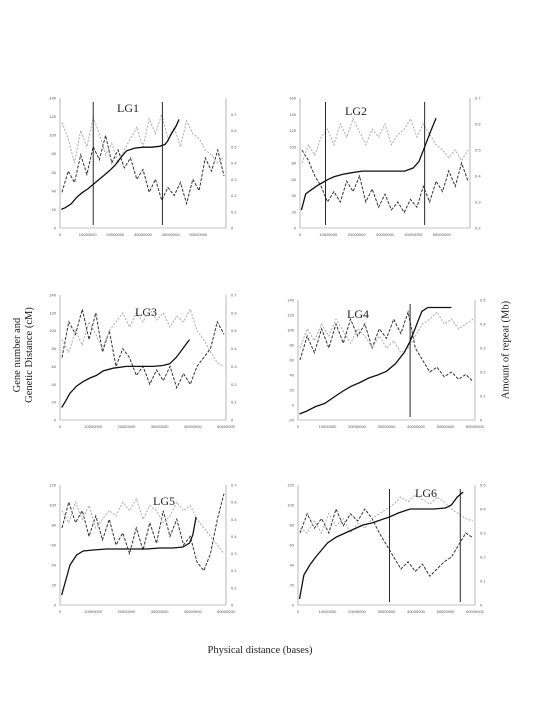 This screenshot has width=540, height=720. What do you see at coordinates (358, 314) in the screenshot?
I see `chart-title: LG4` at bounding box center [358, 314].